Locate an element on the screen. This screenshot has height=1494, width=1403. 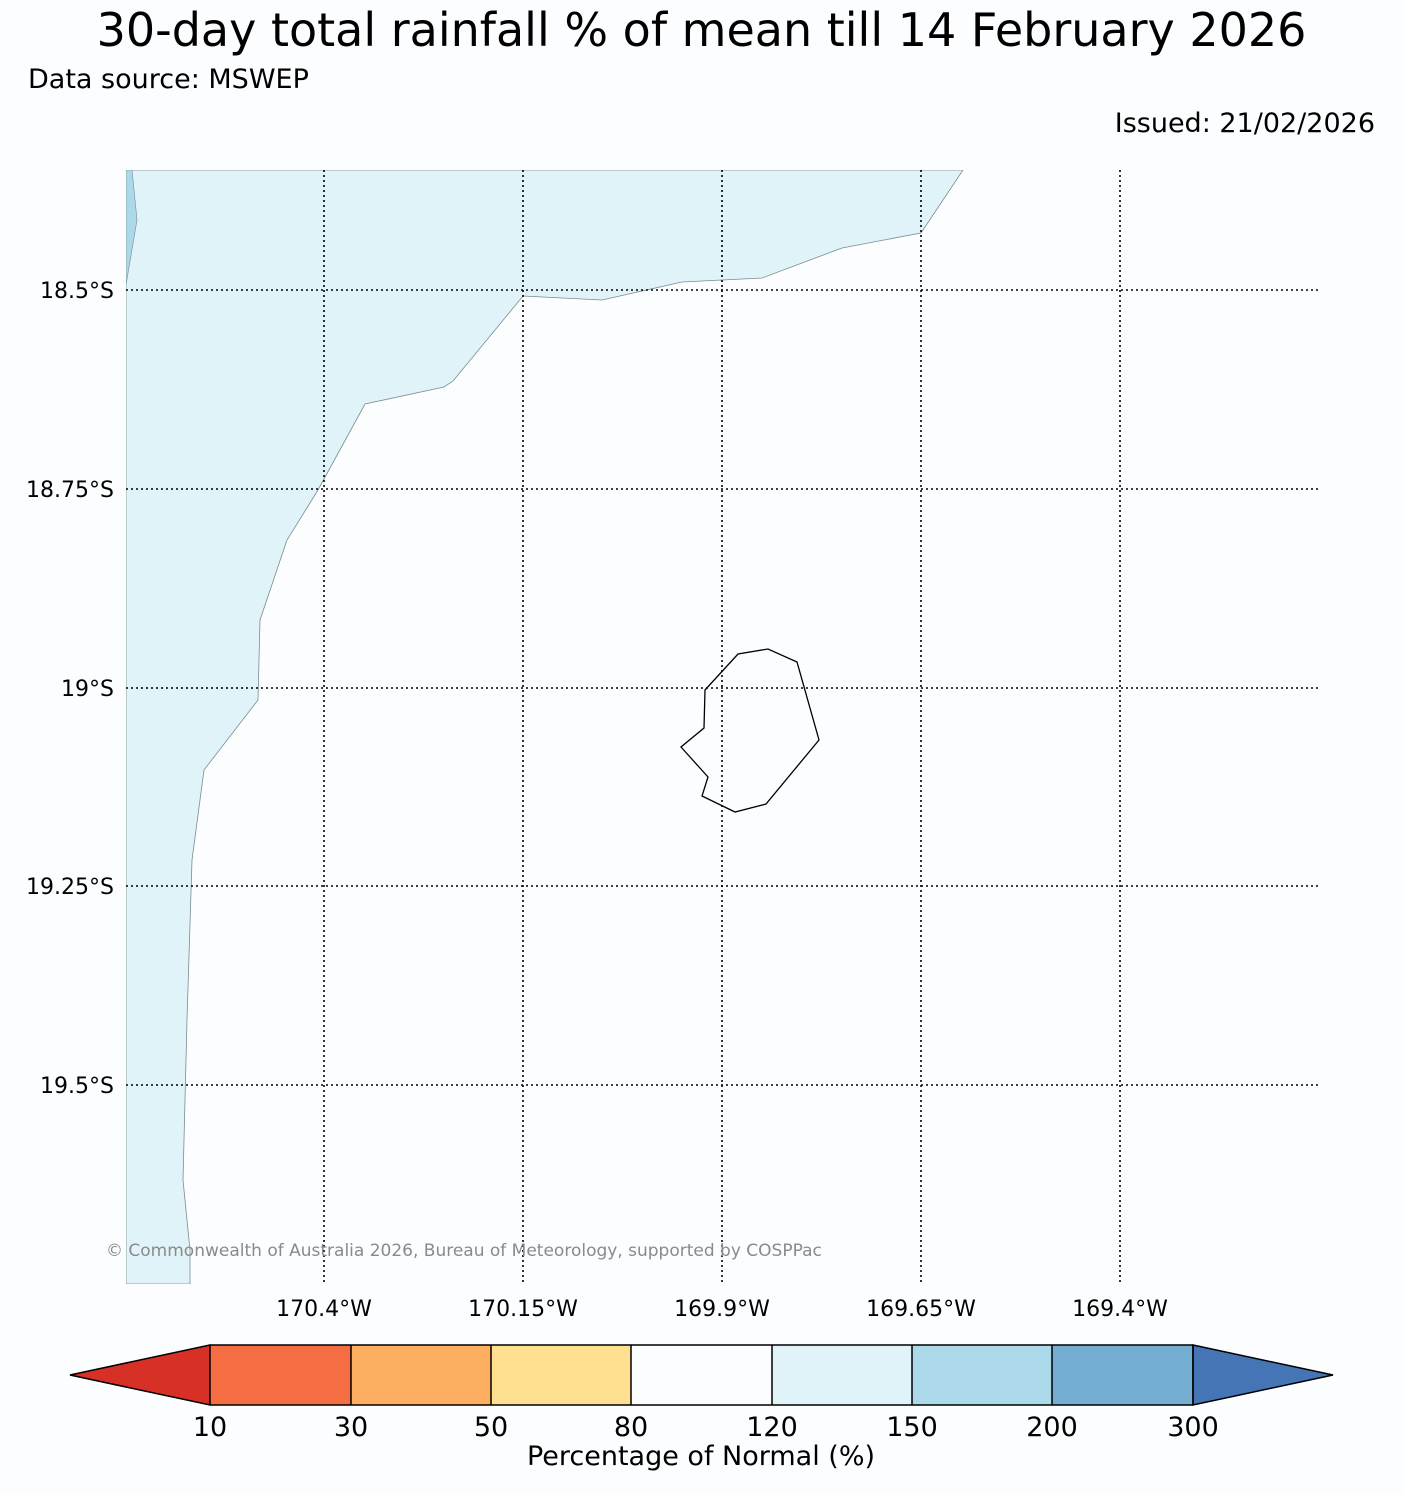
lat-label: 19.25°S is located at coordinates (70, 887).